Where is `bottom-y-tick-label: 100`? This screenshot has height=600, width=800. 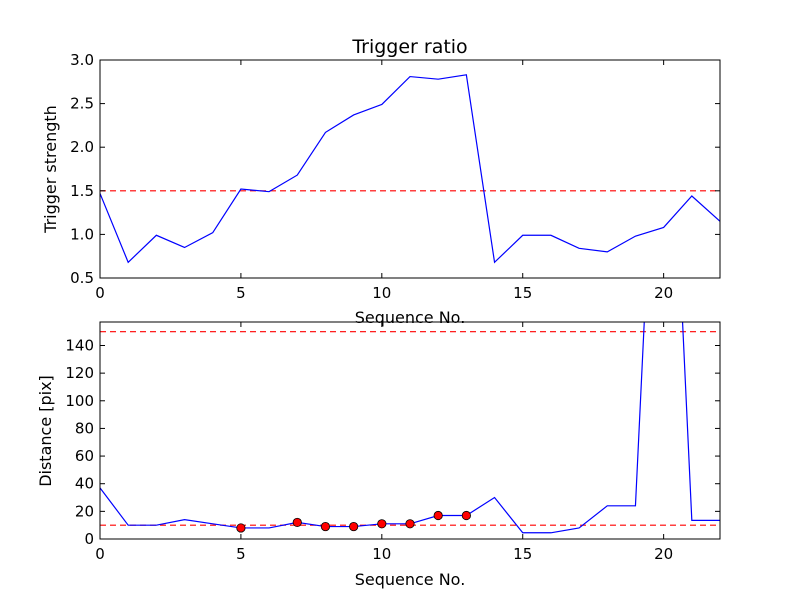 bottom-y-tick-label: 100 is located at coordinates (79, 401).